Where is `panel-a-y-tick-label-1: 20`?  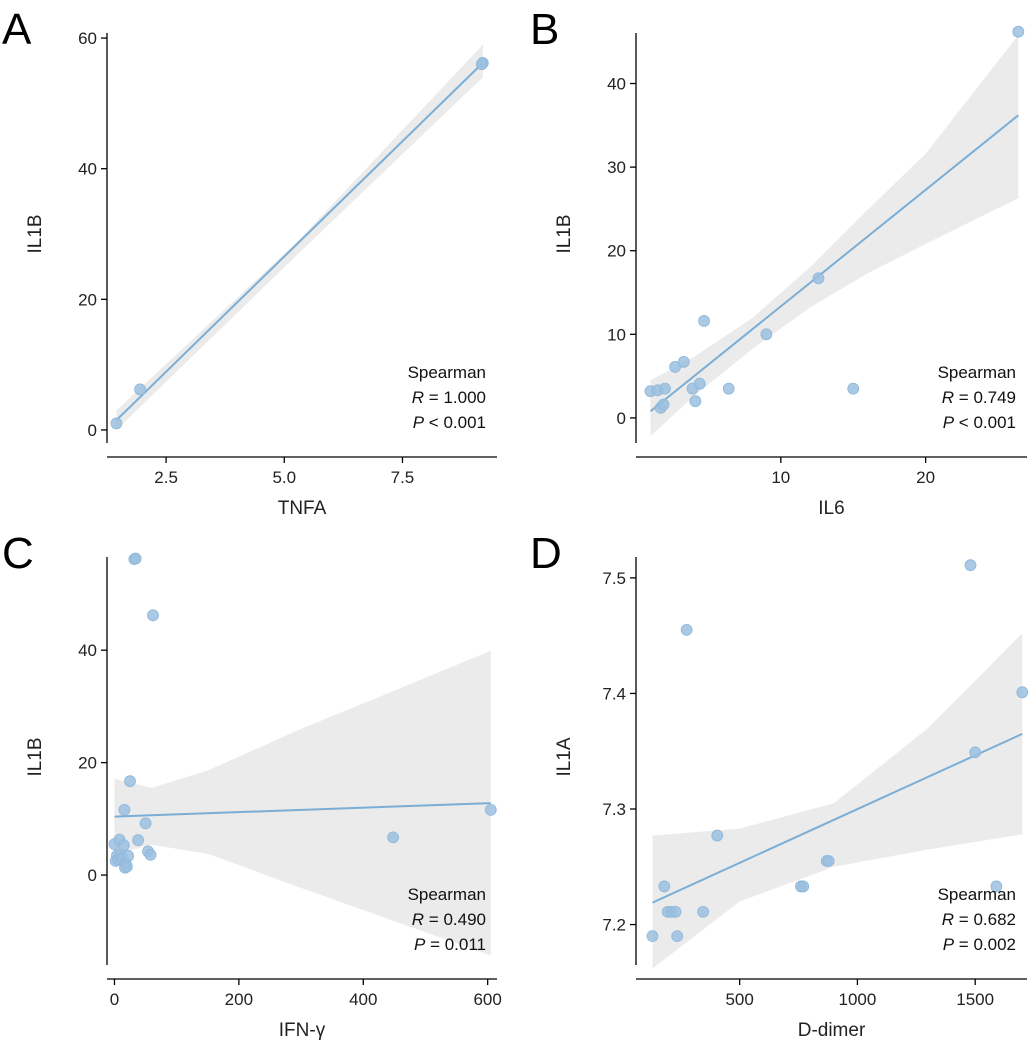
panel-a-y-tick-label-1: 20 is located at coordinates (87, 299).